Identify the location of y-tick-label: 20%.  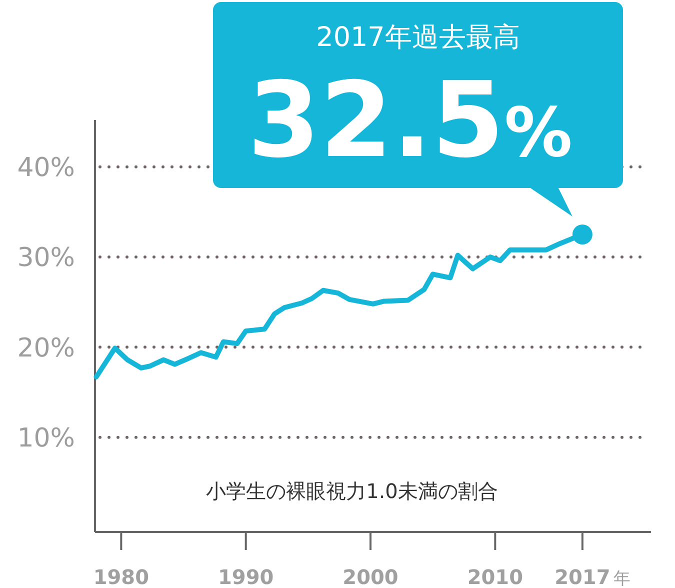
(46, 348).